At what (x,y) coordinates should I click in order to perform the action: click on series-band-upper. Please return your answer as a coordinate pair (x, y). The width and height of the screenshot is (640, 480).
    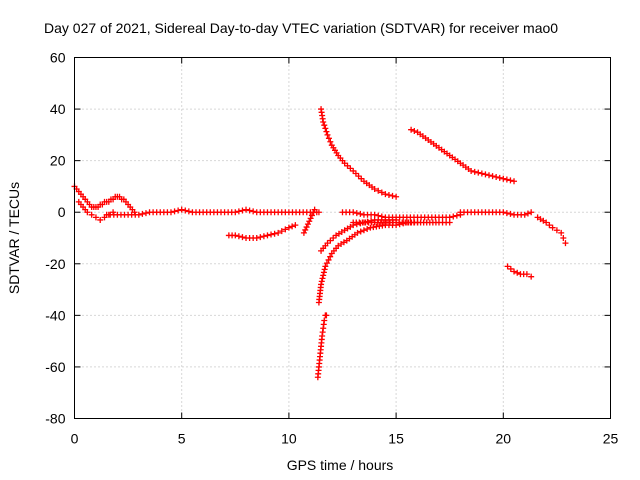
    Looking at the image, I should click on (401, 215).